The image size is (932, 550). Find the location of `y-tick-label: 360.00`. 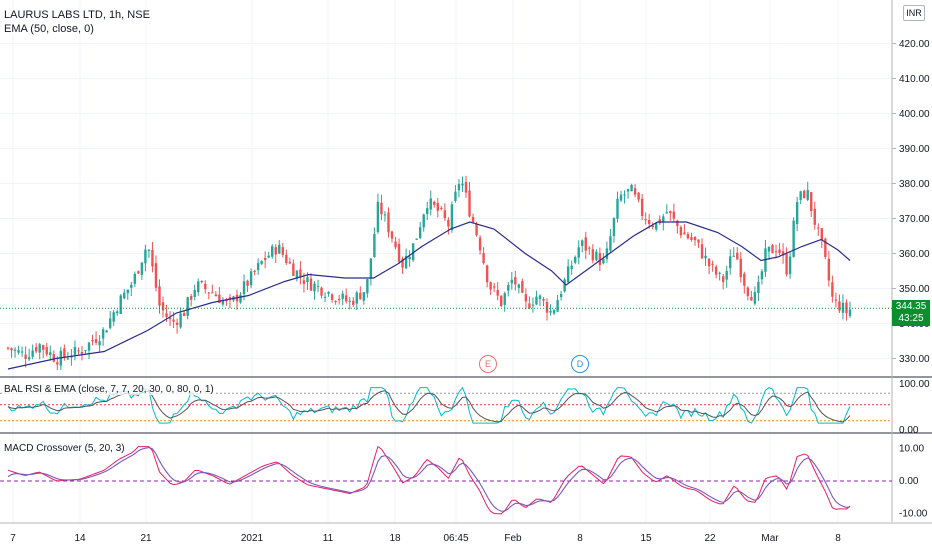

y-tick-label: 360.00 is located at coordinates (914, 254).